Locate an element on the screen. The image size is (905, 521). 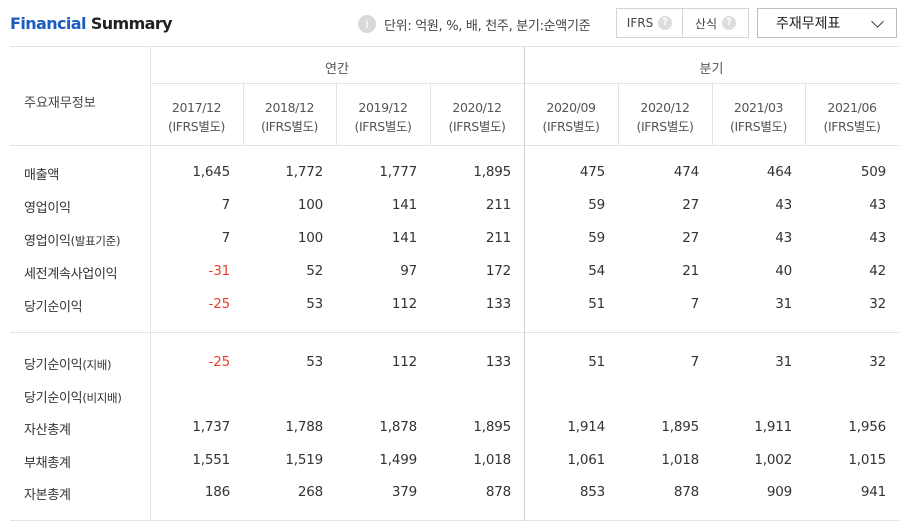
table-cell: 172 is located at coordinates (498, 271).